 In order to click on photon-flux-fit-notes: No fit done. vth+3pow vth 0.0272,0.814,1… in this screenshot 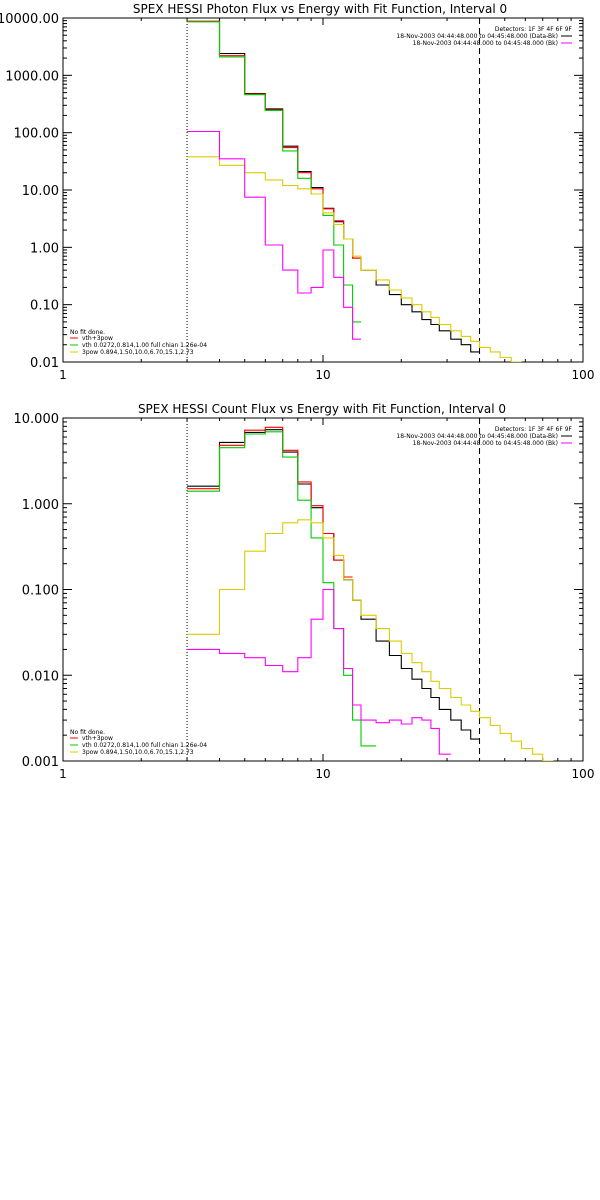, I will do `click(138, 342)`.